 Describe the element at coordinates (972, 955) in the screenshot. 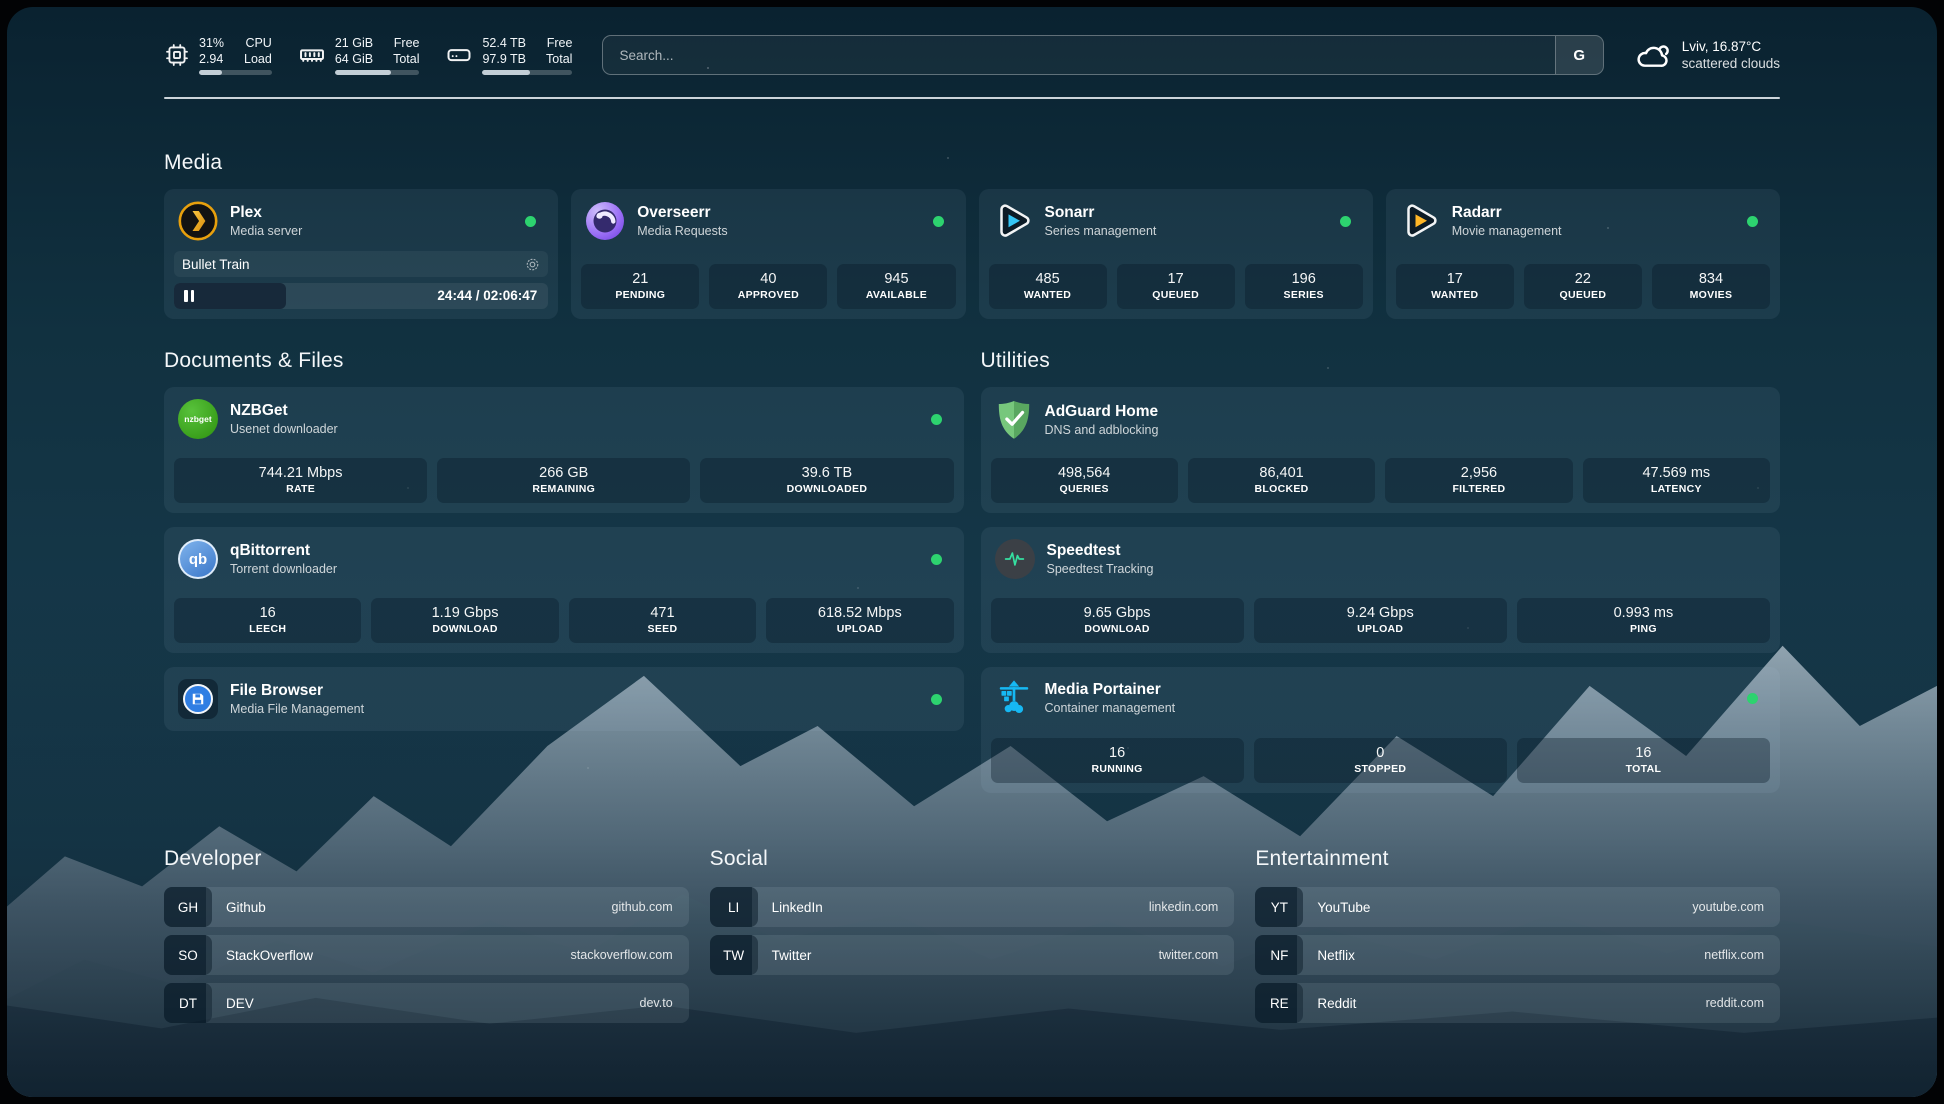

I see `bookmark-twitter: TW Twitter twitter.com` at that location.